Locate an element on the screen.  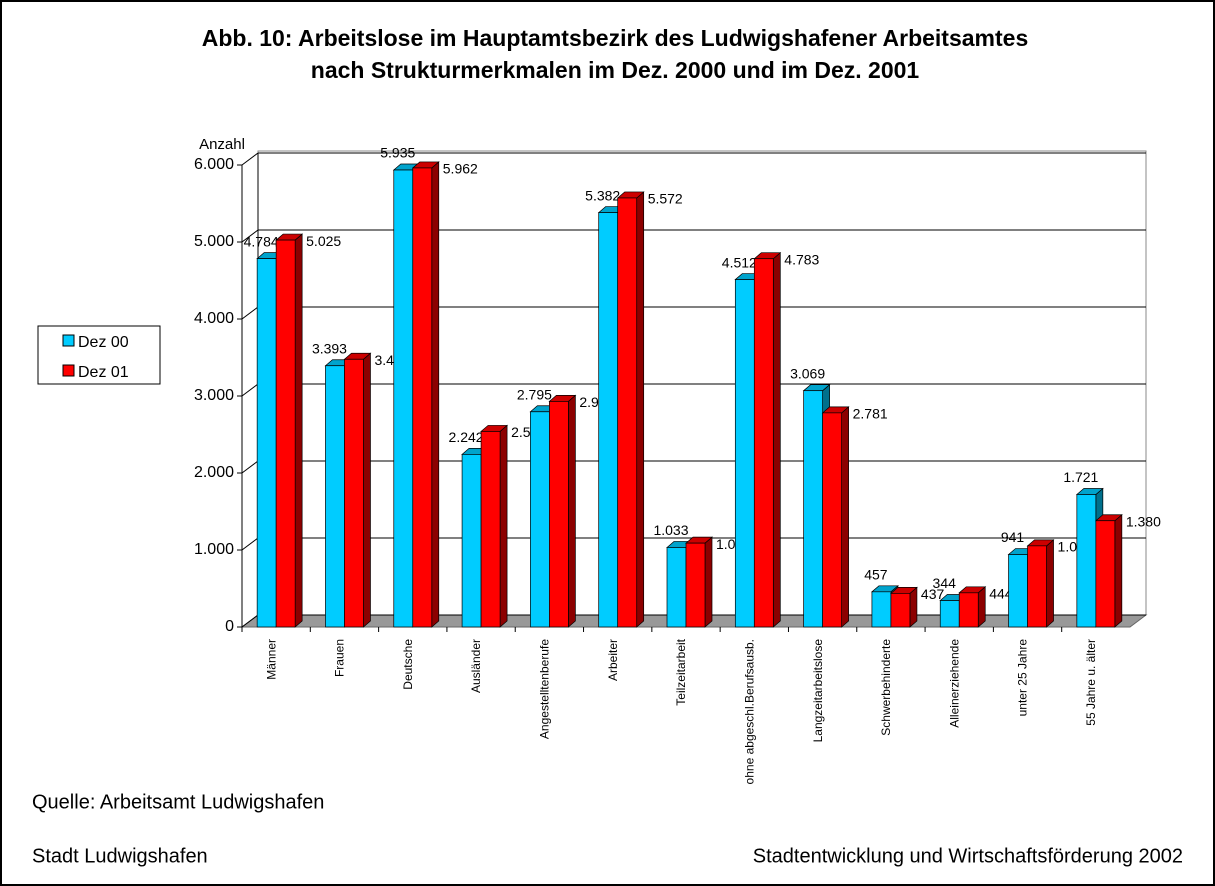
x-tick-label: Frauen is located at coordinates (340, 658).